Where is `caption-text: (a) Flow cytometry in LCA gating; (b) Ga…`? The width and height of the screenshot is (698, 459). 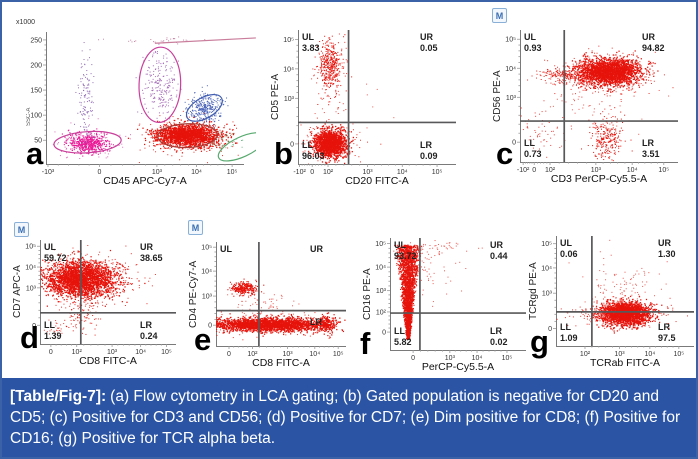
caption-text: (a) Flow cytometry in LCA gating; (b) Ga… is located at coordinates (345, 418).